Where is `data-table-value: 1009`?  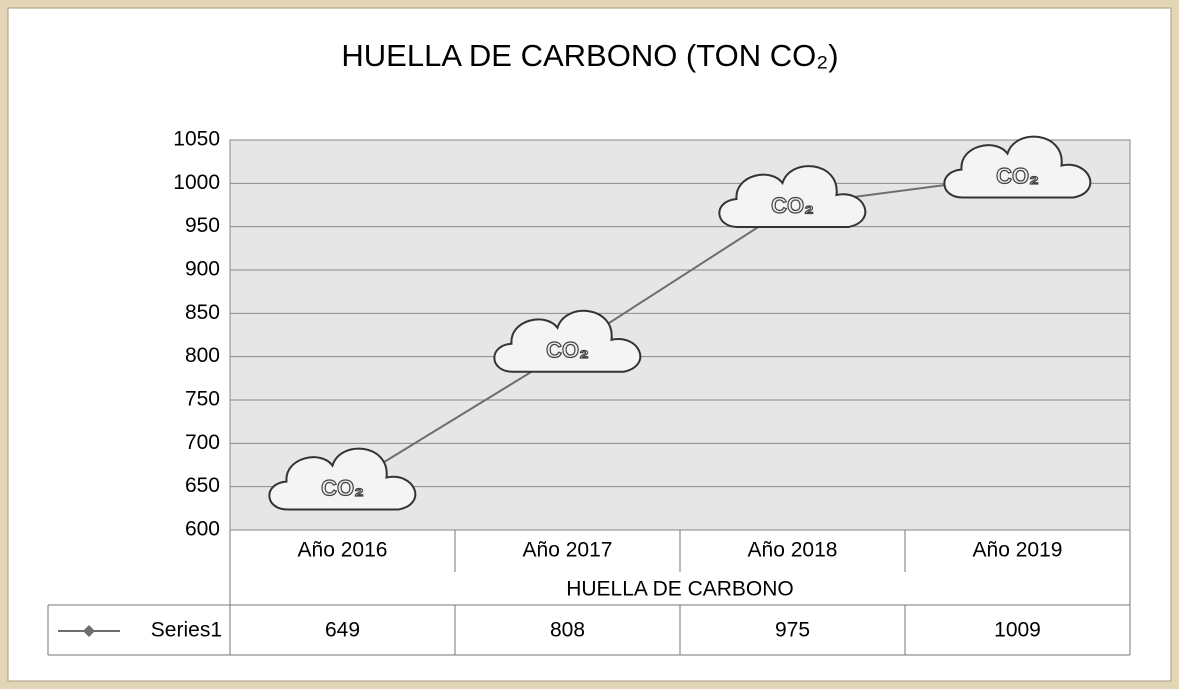
data-table-value: 1009 is located at coordinates (1017, 630).